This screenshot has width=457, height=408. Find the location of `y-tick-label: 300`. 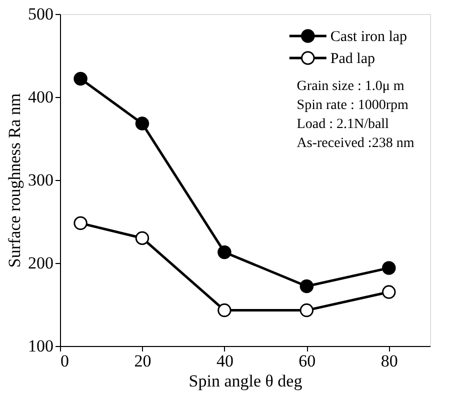

y-tick-label: 300 is located at coordinates (41, 180).